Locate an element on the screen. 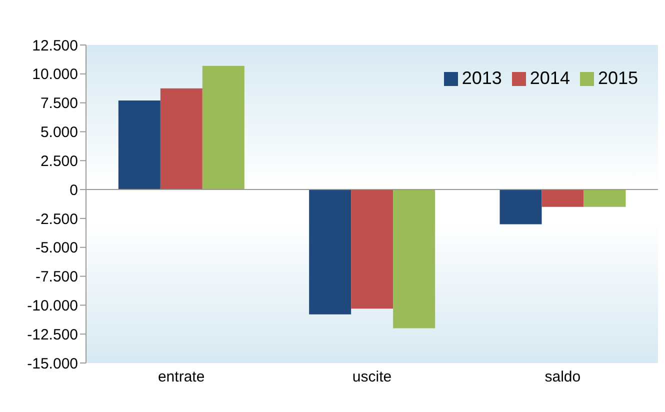  y-tick-label: -12.500 is located at coordinates (52, 335).